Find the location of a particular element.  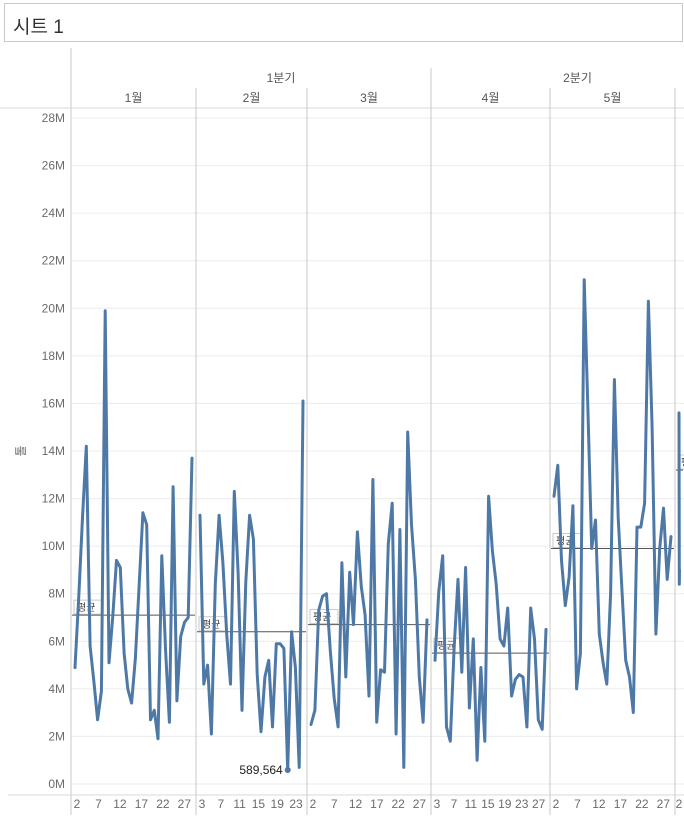

y-tick-label: 26M is located at coordinates (53, 166).